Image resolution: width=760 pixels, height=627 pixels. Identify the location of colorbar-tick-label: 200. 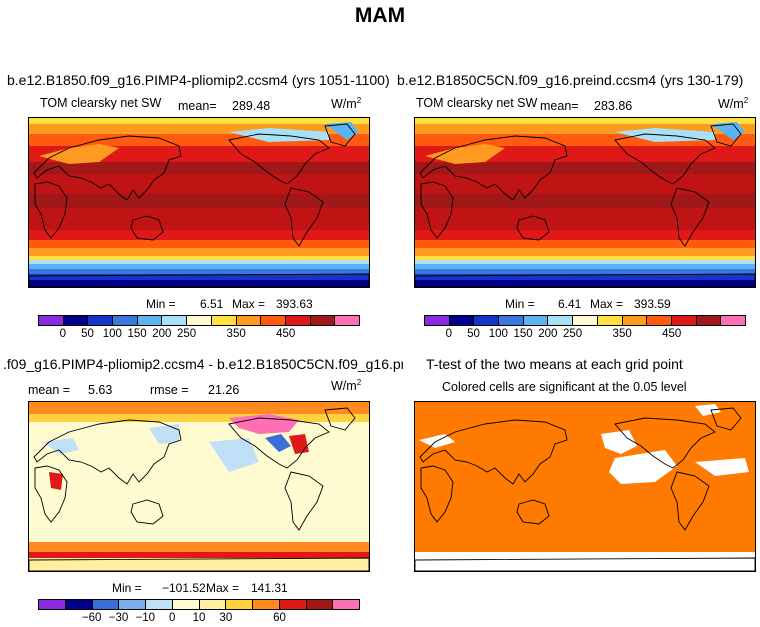
(548, 334).